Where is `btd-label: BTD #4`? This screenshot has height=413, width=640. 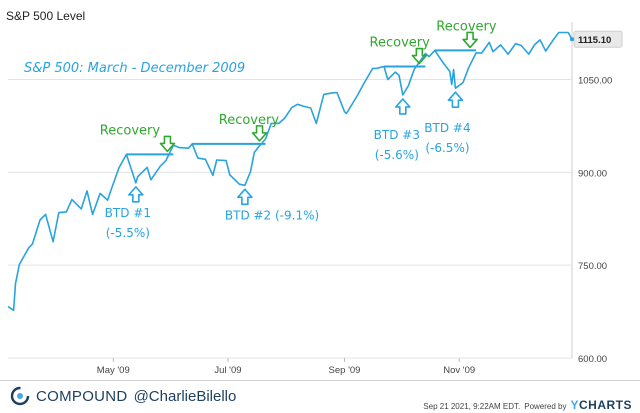 btd-label: BTD #4 is located at coordinates (447, 128).